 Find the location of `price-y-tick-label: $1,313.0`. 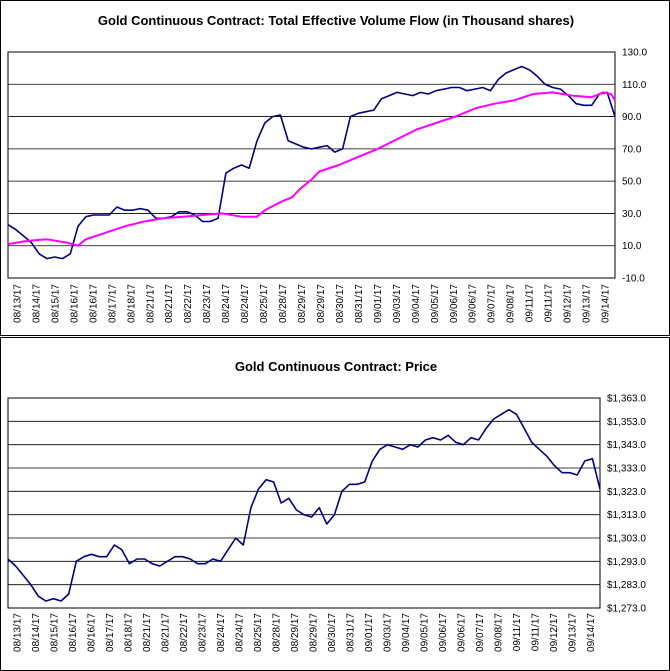

price-y-tick-label: $1,313.0 is located at coordinates (626, 515).